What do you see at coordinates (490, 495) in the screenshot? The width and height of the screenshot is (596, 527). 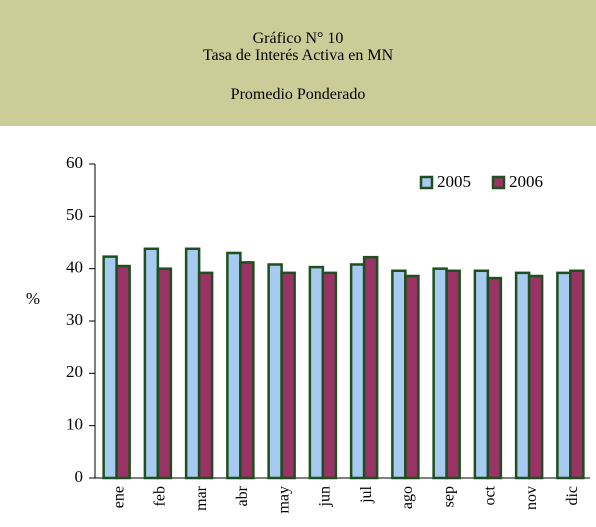 I see `x-tick-label: oct` at bounding box center [490, 495].